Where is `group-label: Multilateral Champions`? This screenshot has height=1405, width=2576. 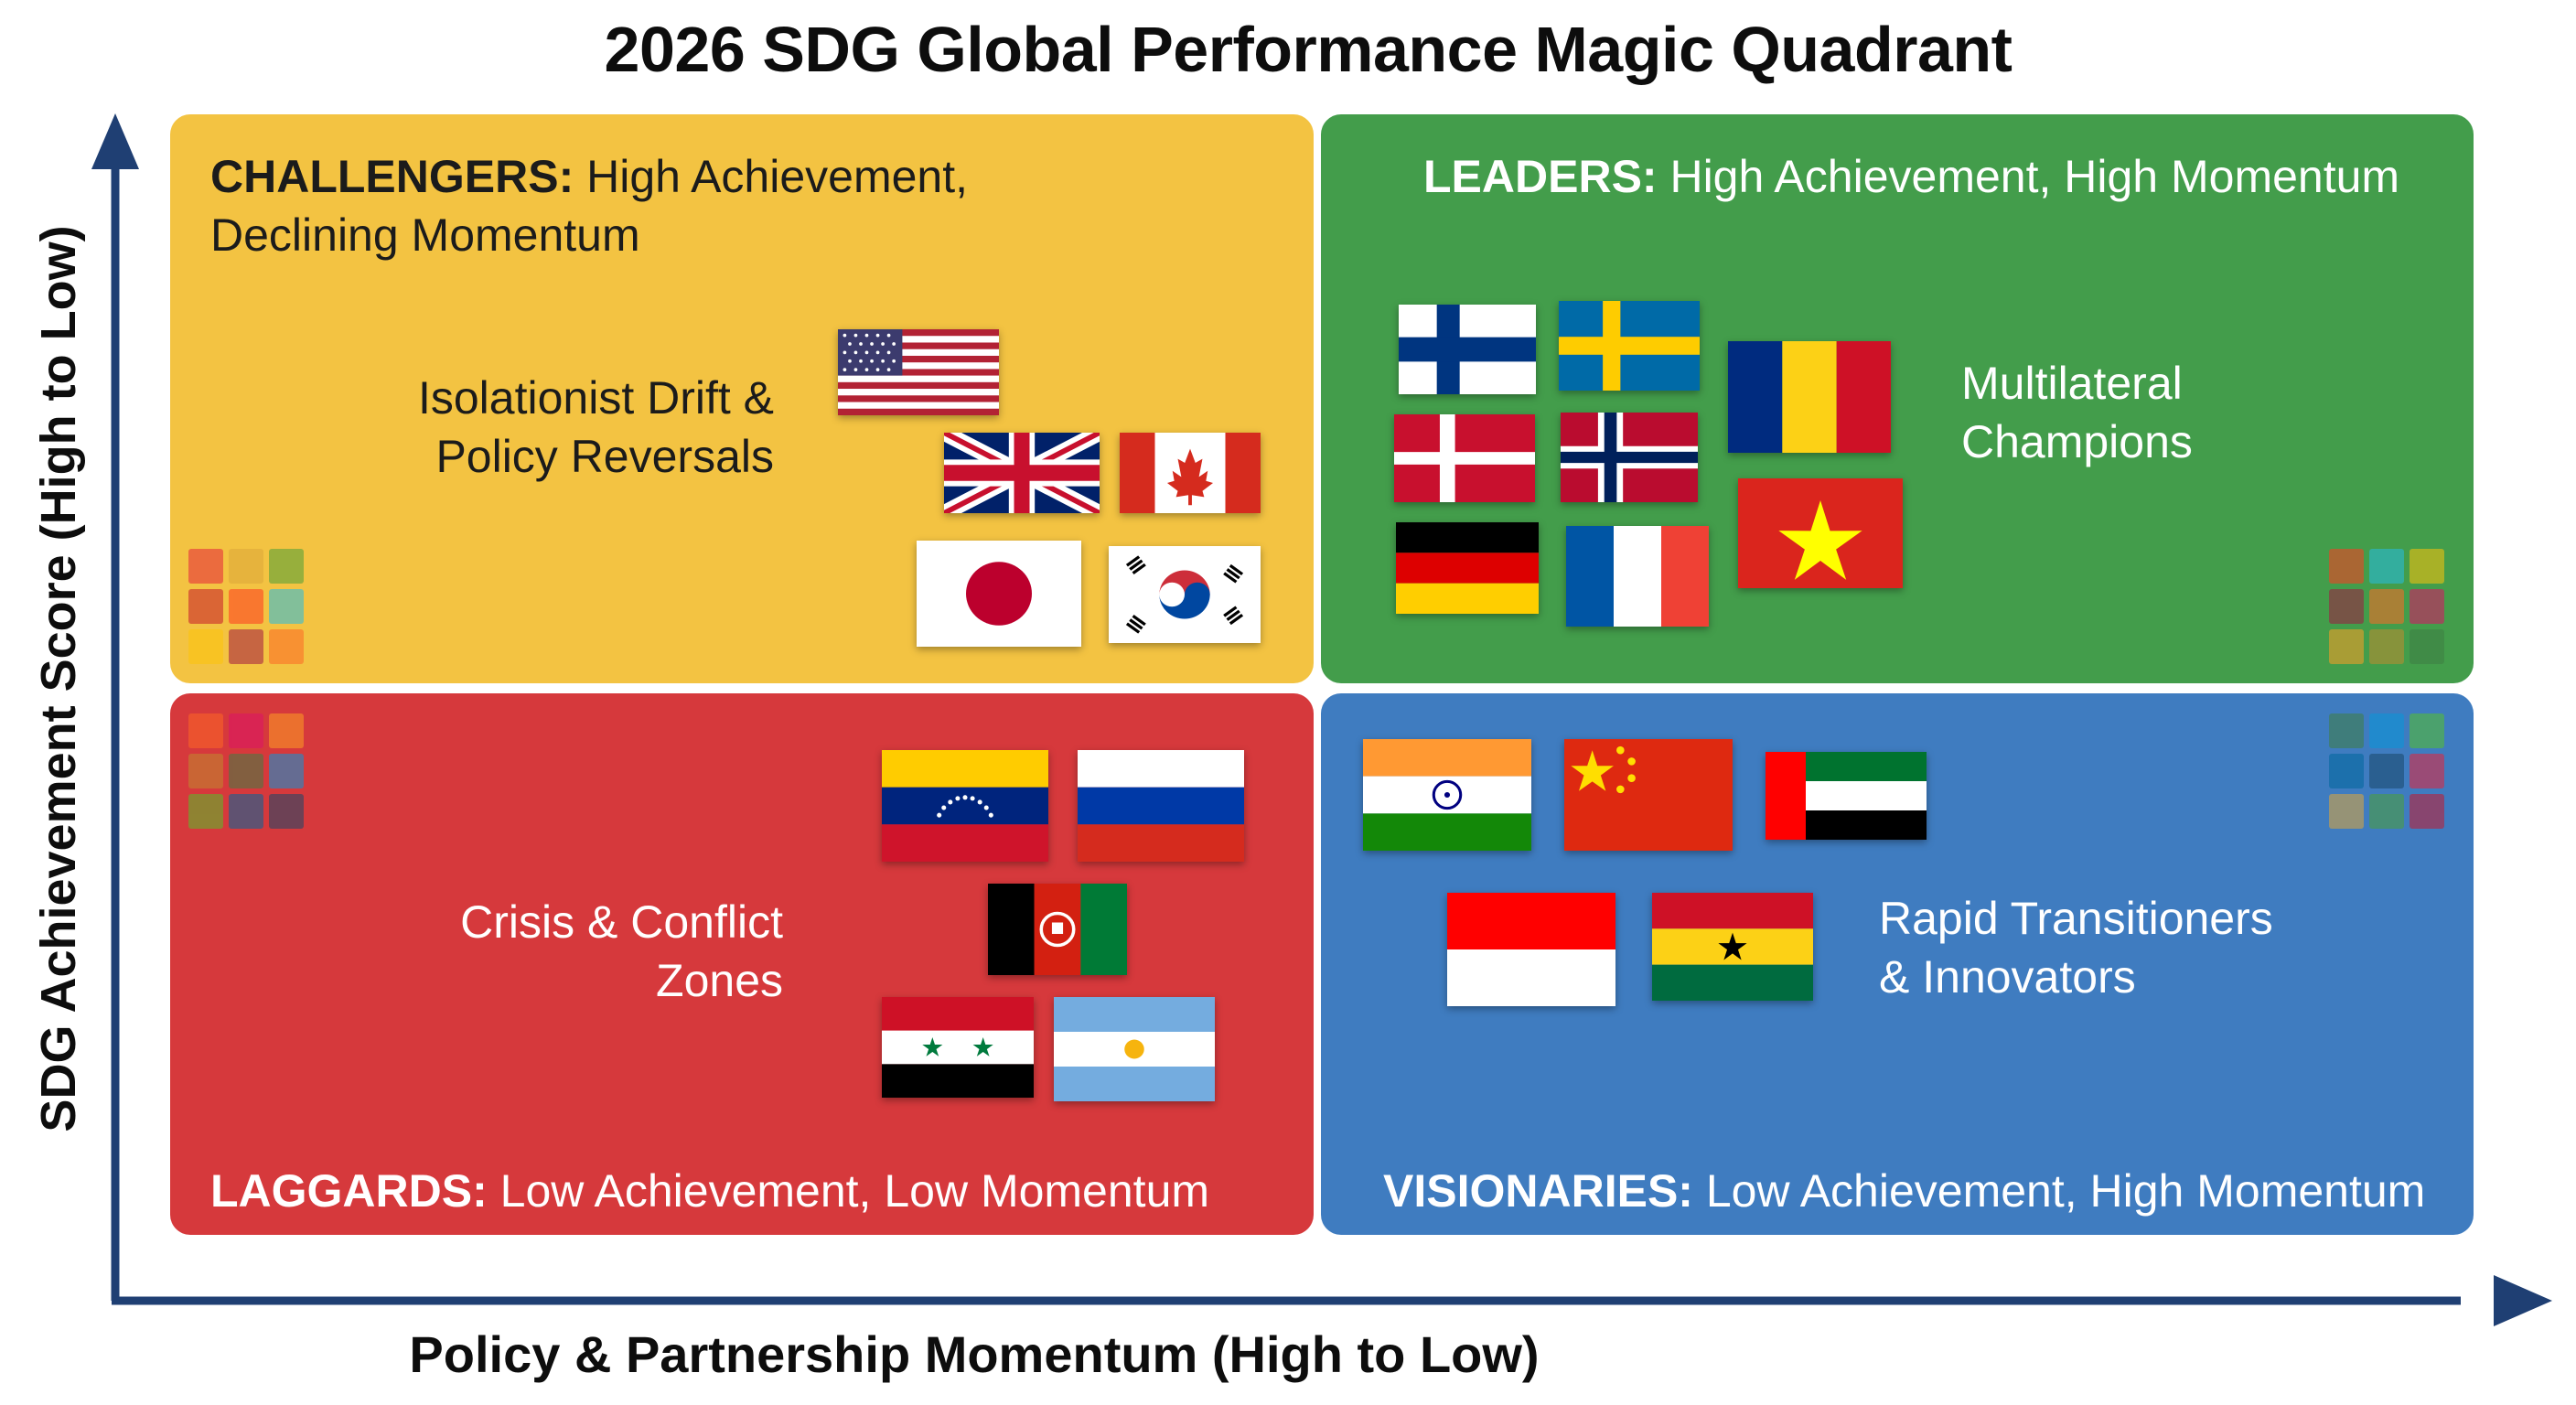
group-label: Multilateral Champions is located at coordinates (2077, 413).